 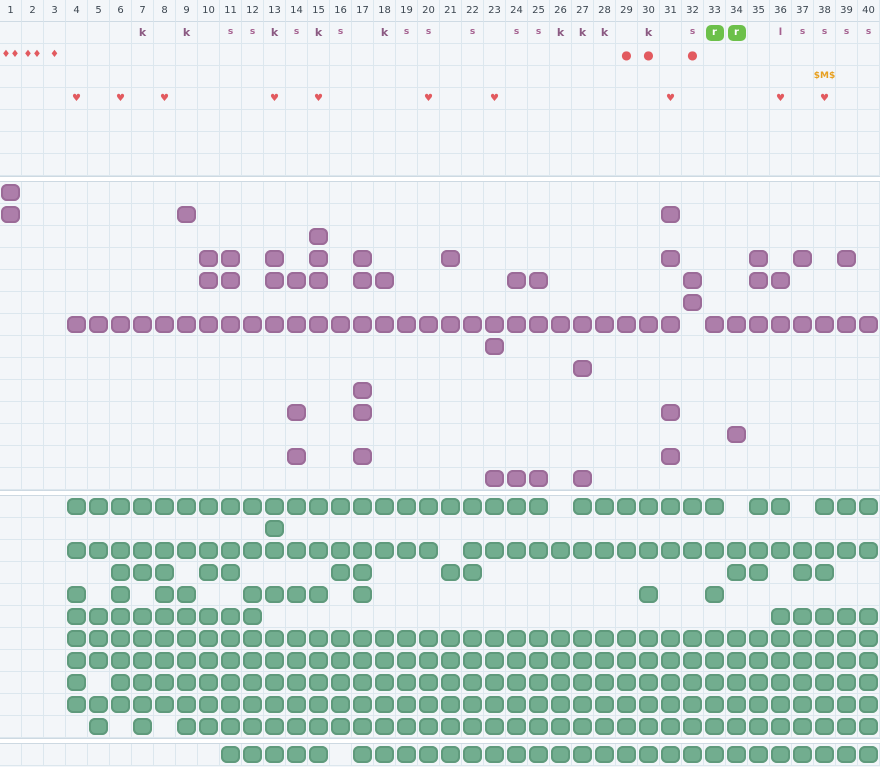 I want to click on grid-cell: ♥, so click(x=495, y=99).